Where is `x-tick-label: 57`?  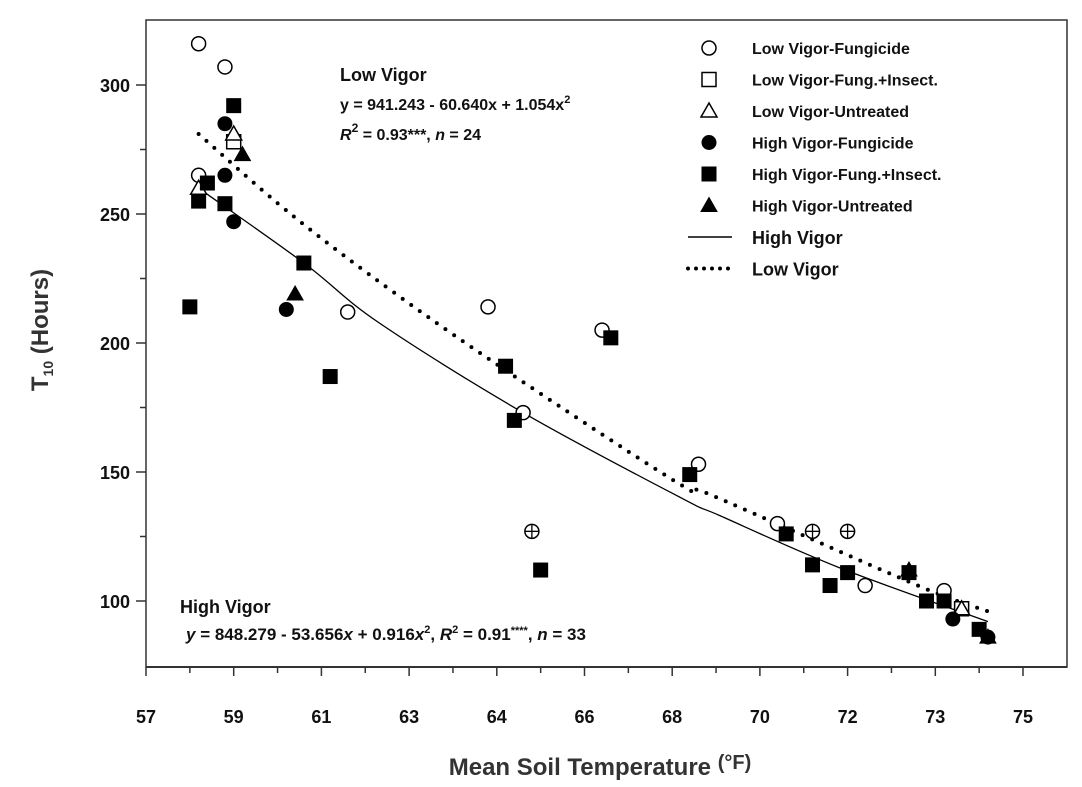
x-tick-label: 57 is located at coordinates (146, 717).